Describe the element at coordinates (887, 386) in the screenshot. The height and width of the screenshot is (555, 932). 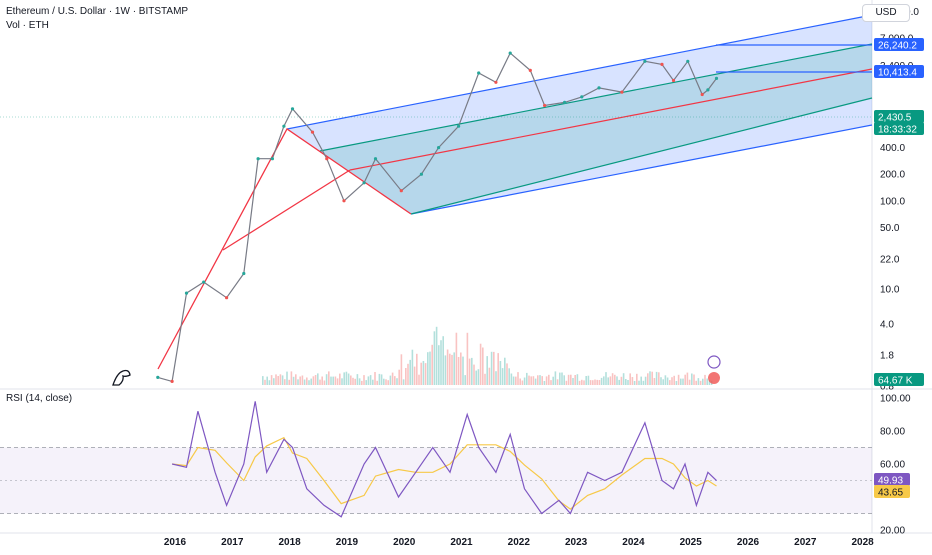
I see `price-tick-label: 0.8` at that location.